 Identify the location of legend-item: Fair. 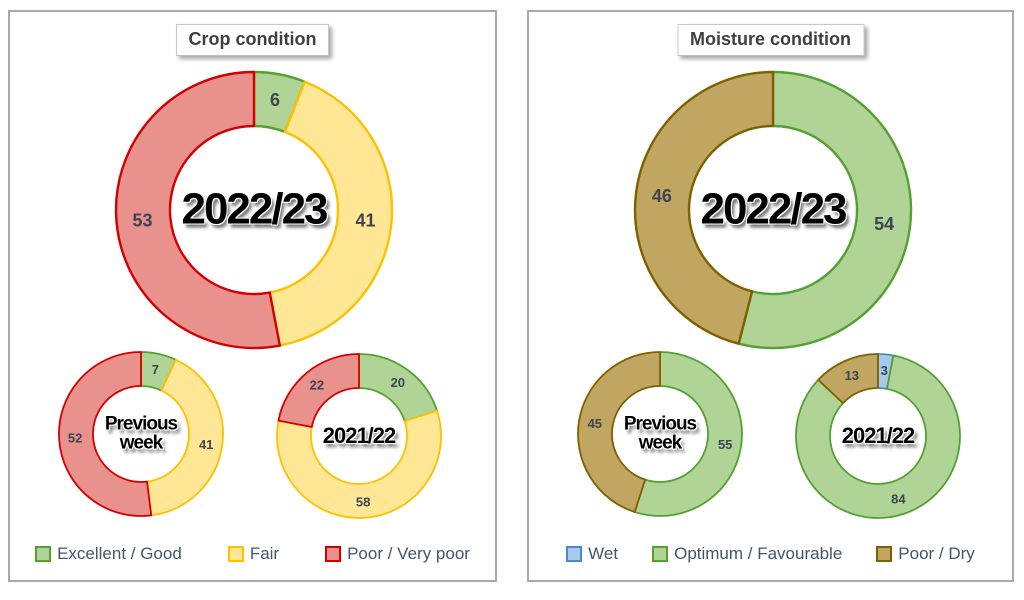
(253, 554).